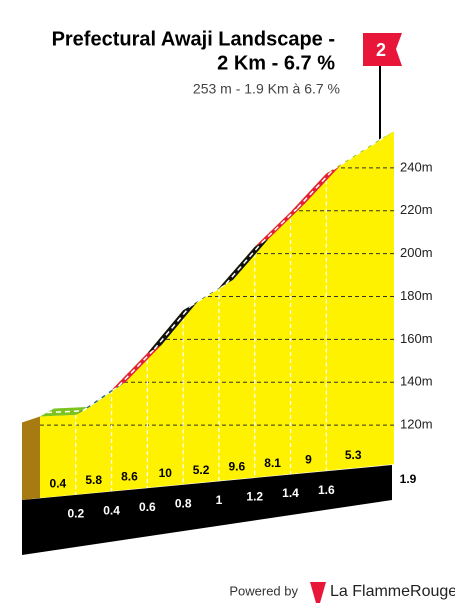 The width and height of the screenshot is (455, 609). I want to click on gradient-label: 8.1, so click(272, 463).